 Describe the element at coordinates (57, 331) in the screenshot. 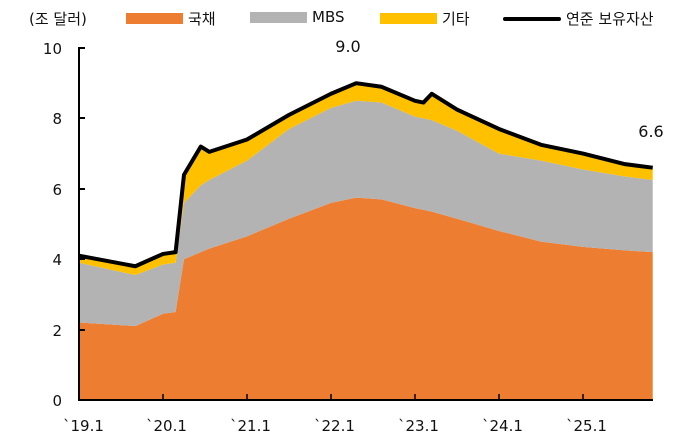

I see `y-tick-2: 2` at that location.